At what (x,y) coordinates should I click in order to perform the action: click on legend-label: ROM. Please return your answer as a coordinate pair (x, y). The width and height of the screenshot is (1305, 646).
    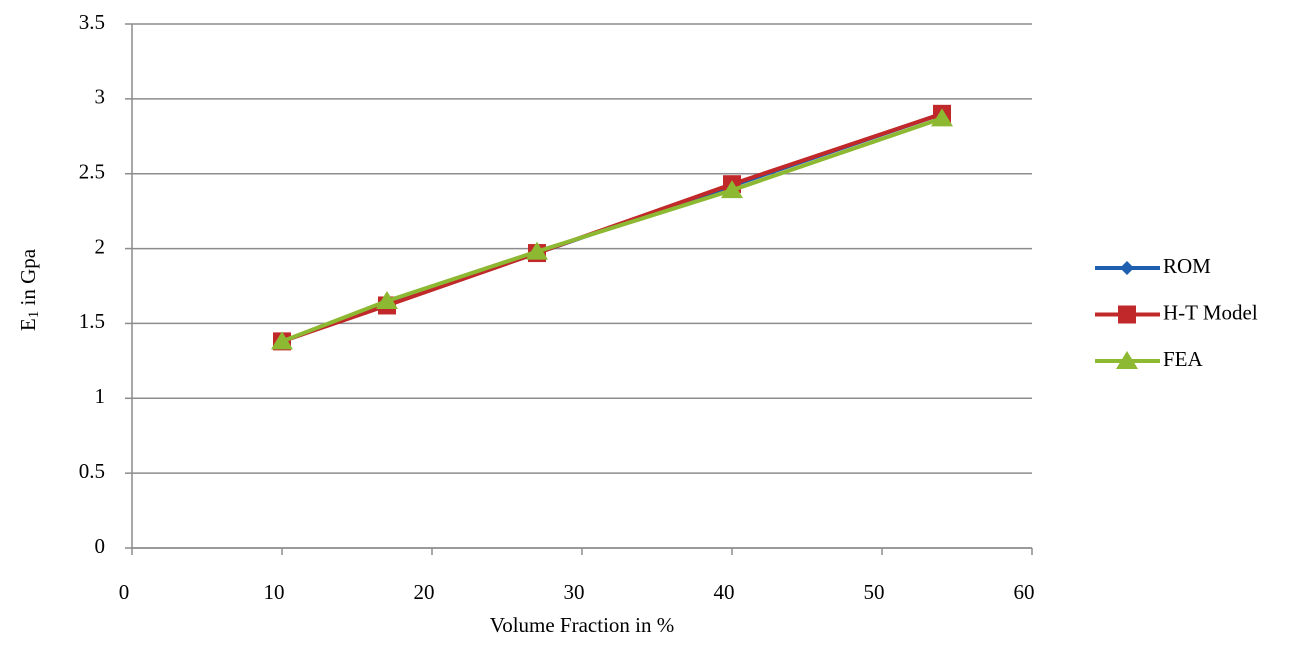
    Looking at the image, I should click on (1187, 266).